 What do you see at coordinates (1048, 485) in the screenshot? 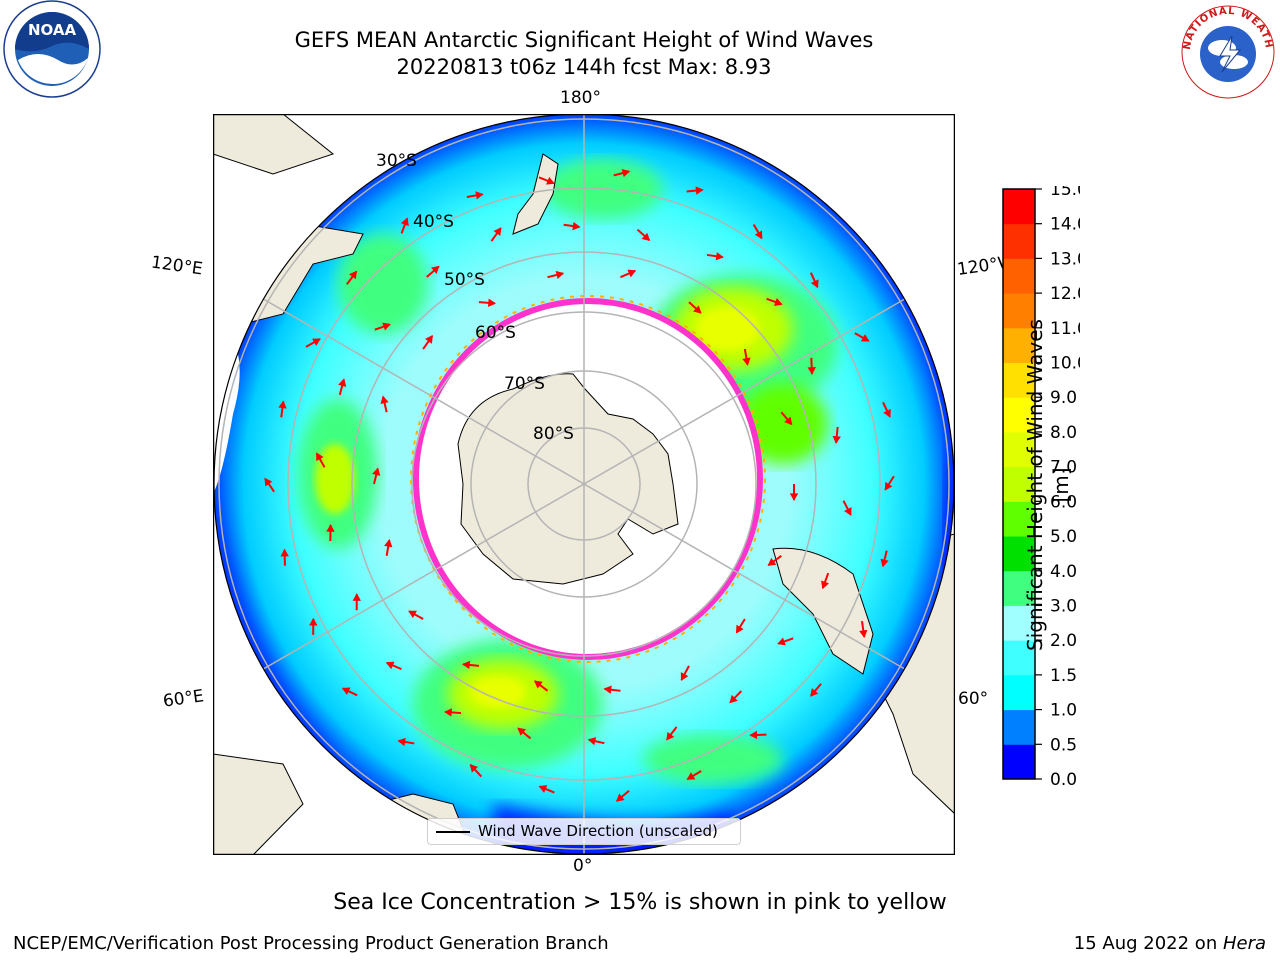
I see `colorbar-label: Significant Height of Wind Waves [m]` at bounding box center [1048, 485].